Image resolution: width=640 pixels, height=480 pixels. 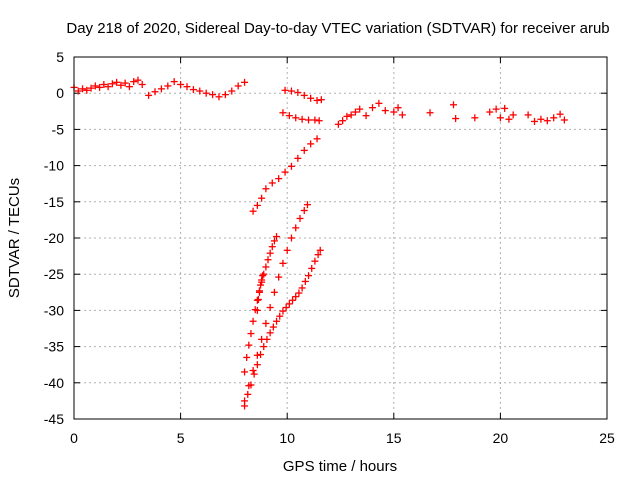 I want to click on y-axis-label: SDTVAR / TECUs, so click(x=14, y=238).